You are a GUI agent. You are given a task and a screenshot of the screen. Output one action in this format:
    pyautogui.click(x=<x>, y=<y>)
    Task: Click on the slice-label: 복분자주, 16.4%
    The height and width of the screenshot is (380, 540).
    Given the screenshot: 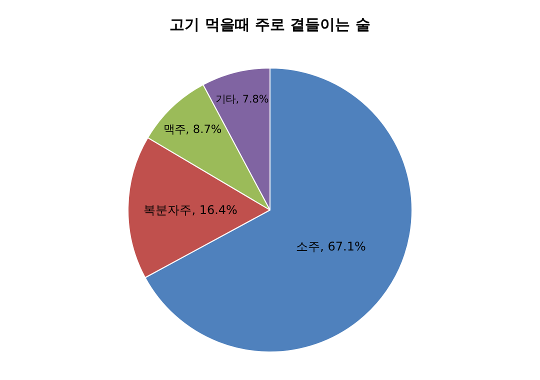 What is the action you would take?
    pyautogui.click(x=191, y=210)
    